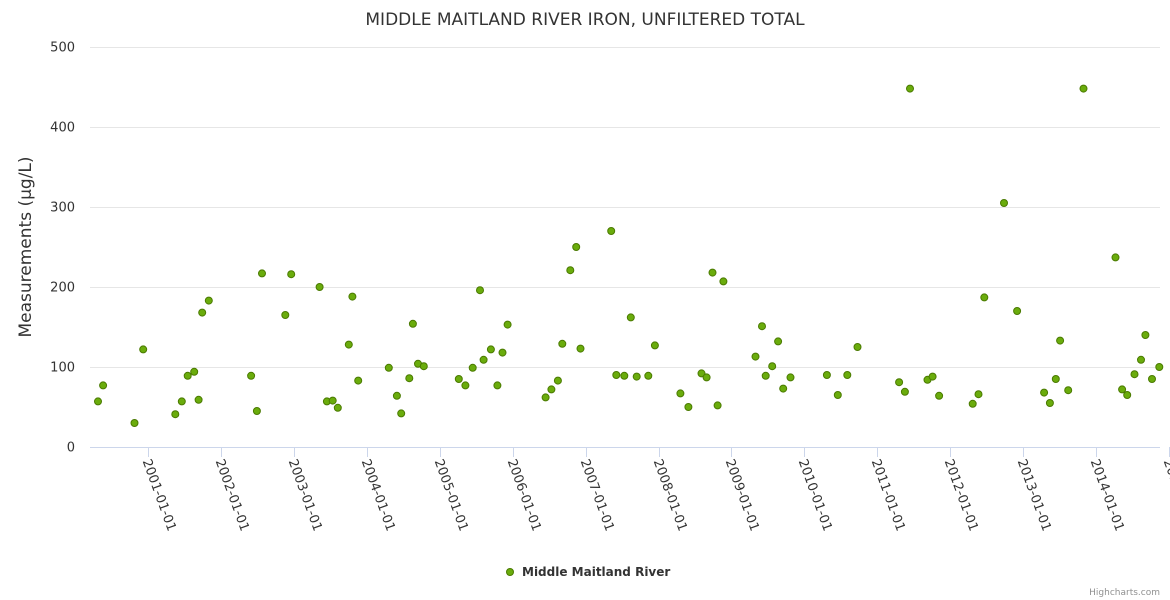 The width and height of the screenshot is (1170, 600). I want to click on legend: Middle Maitland River, so click(588, 572).